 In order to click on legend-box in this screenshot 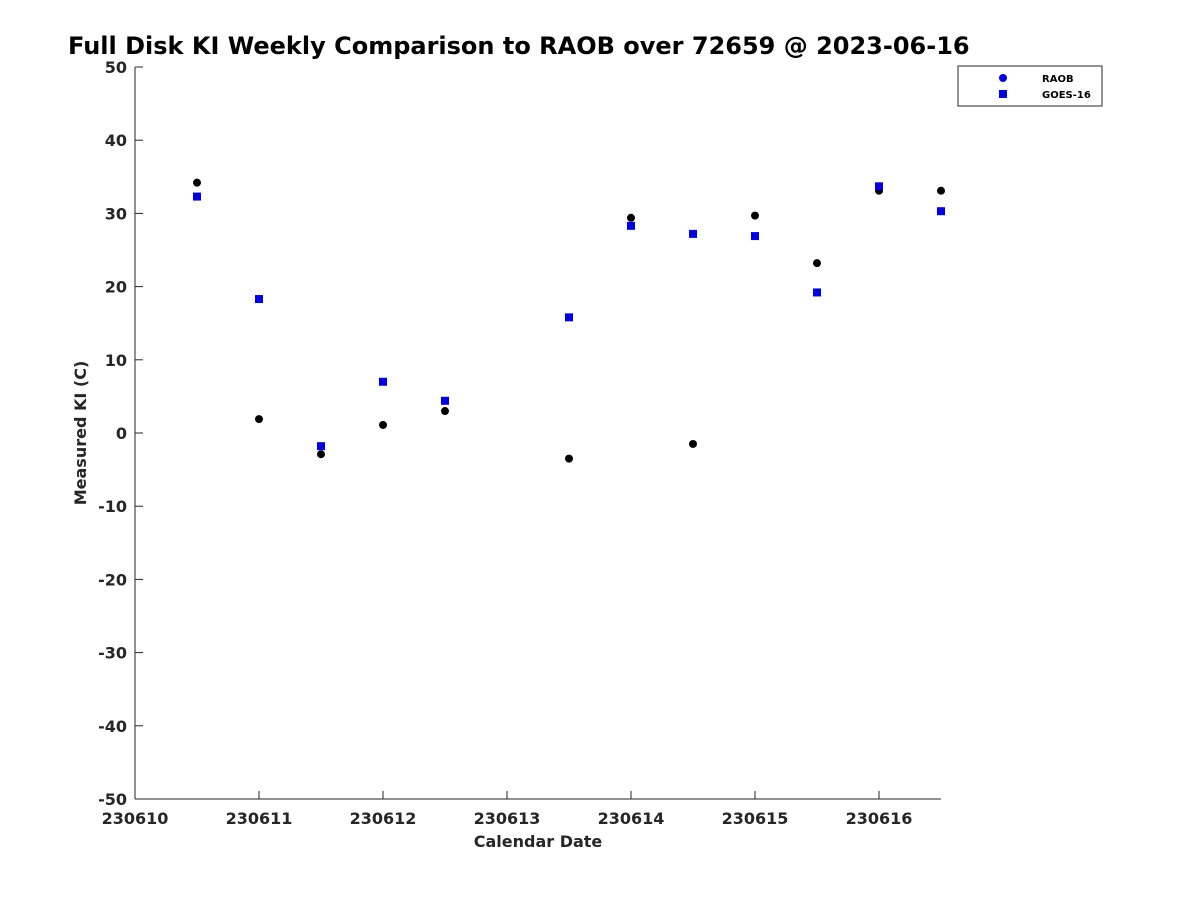, I will do `click(1030, 86)`.